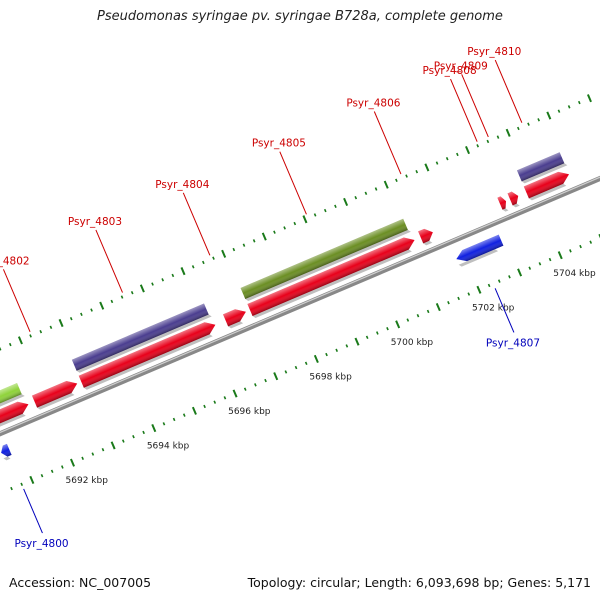 The width and height of the screenshot is (600, 600). I want to click on psyr_4809-arrow, so click(513, 199).